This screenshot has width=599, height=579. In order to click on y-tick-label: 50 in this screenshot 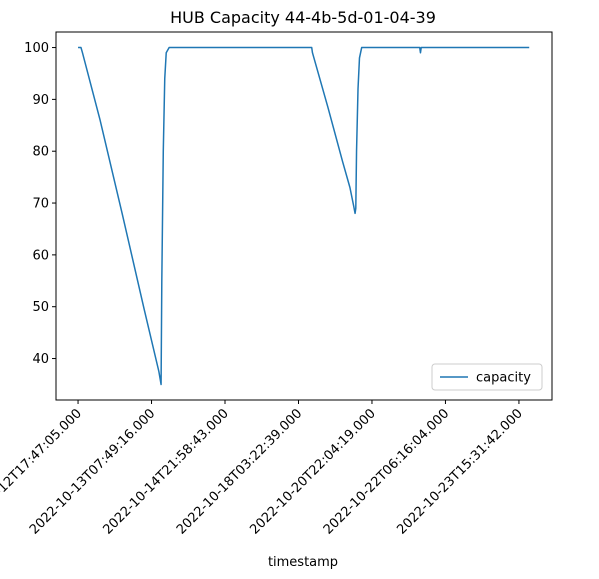, I will do `click(40, 307)`.